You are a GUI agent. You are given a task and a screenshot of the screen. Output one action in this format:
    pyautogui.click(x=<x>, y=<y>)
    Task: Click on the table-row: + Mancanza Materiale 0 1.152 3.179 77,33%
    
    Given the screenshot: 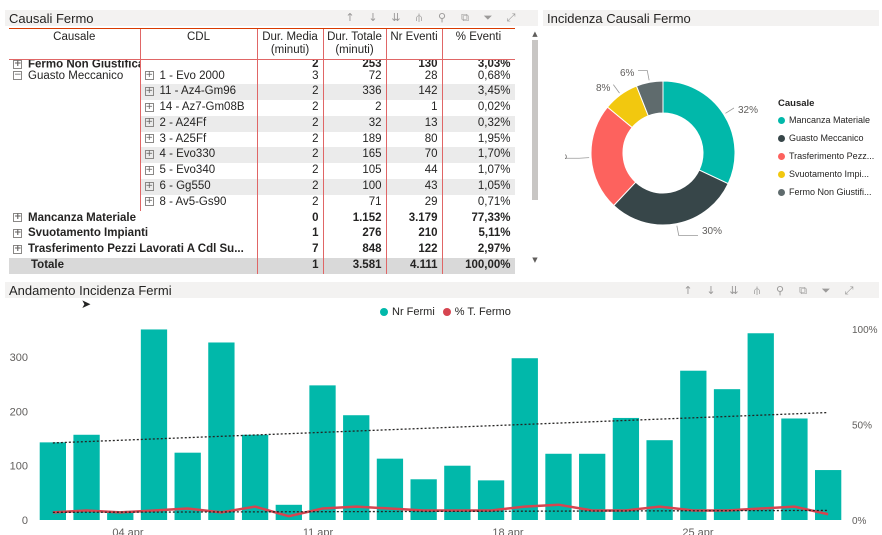 What is the action you would take?
    pyautogui.click(x=262, y=218)
    